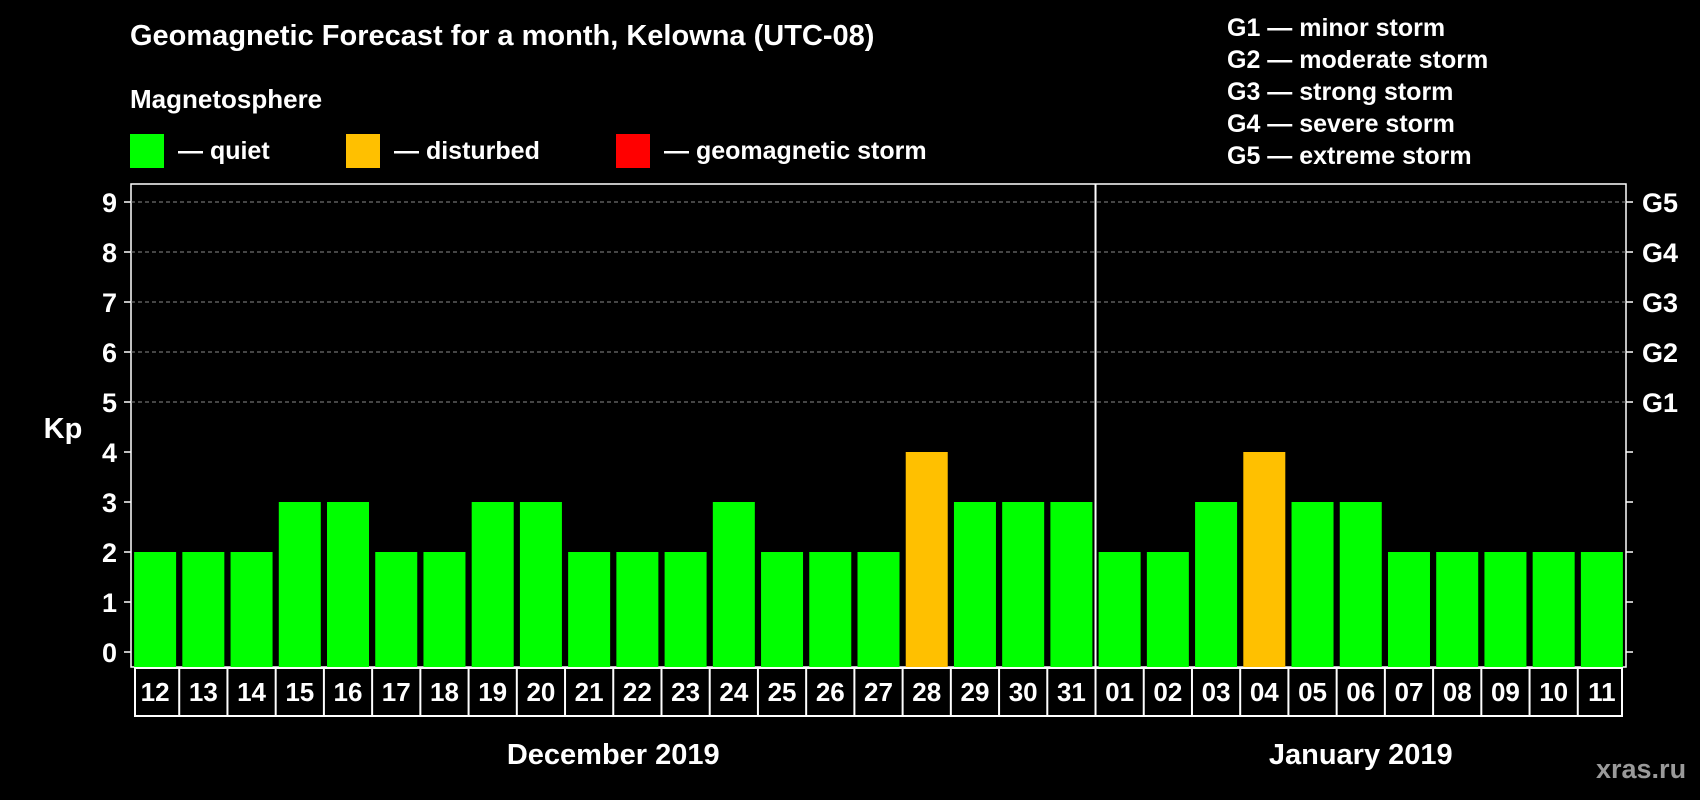  Describe the element at coordinates (1358, 60) in the screenshot. I see `storm-scale-g2: G2 — moderate storm` at that location.